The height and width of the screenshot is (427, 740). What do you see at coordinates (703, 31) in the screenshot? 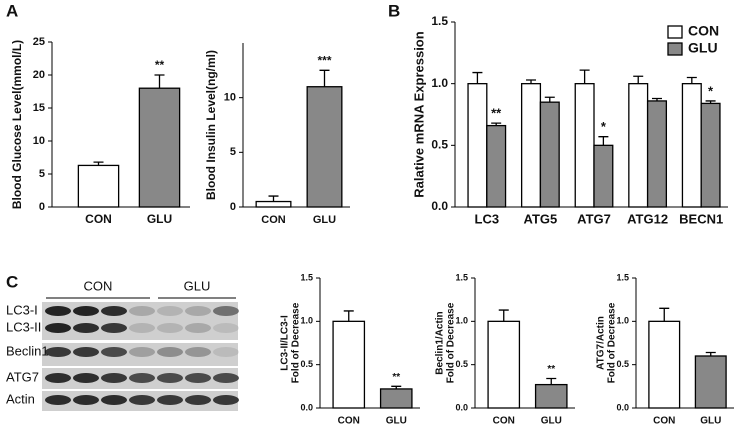
I see `legend-label: CON` at bounding box center [703, 31].